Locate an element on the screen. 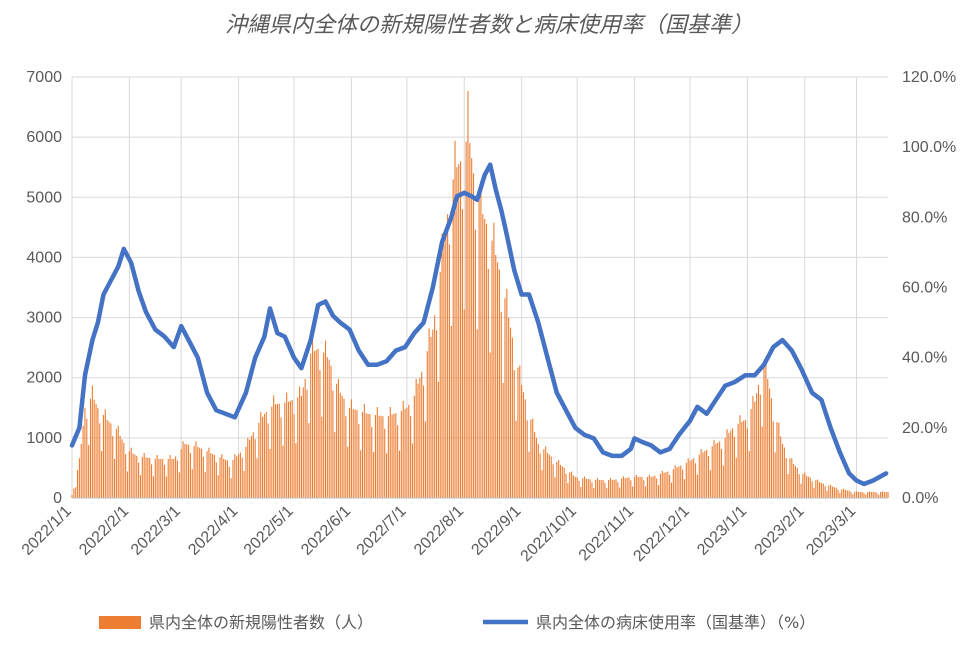 Image resolution: width=978 pixels, height=649 pixels. y2-tick-label: 80.0% is located at coordinates (924, 217).